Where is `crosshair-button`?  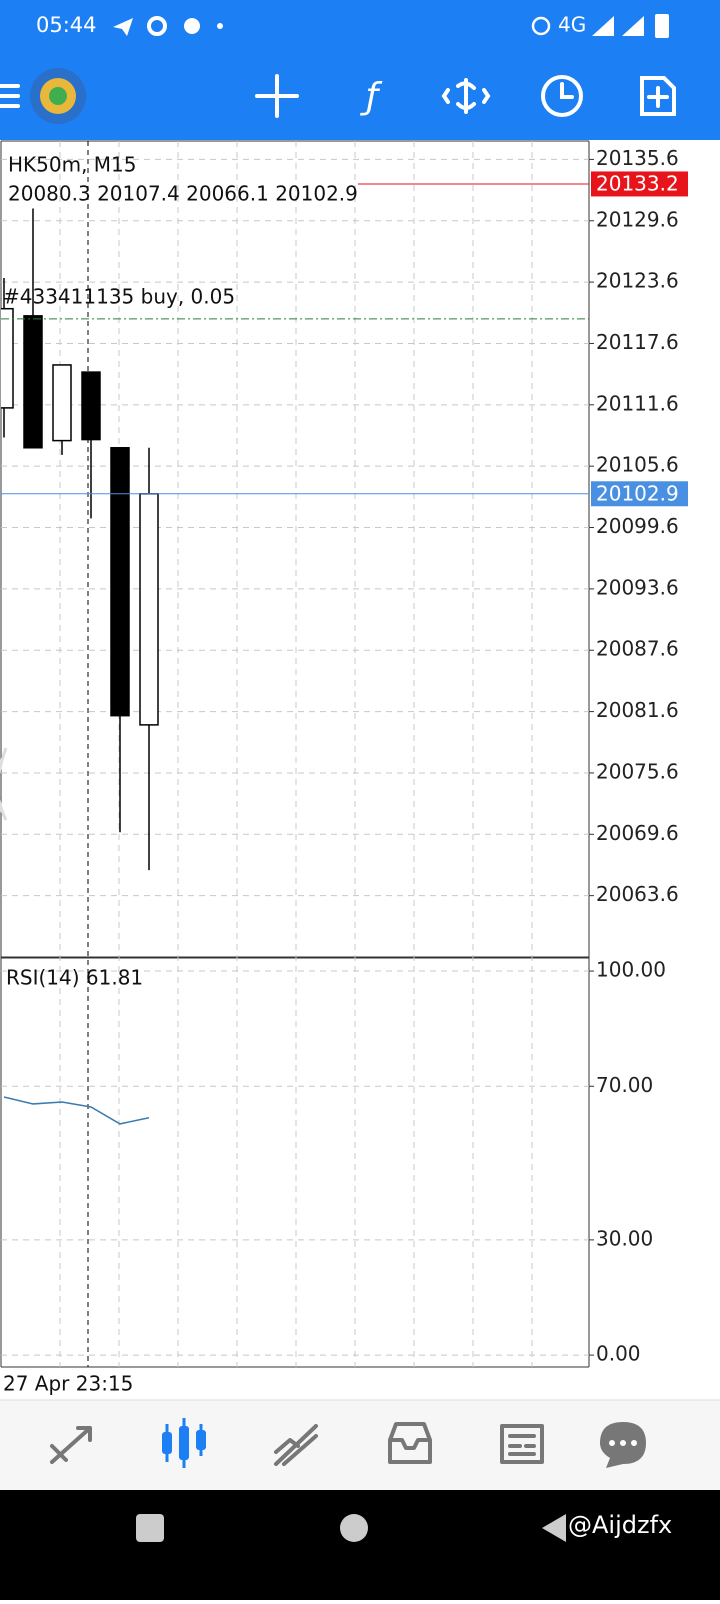
crosshair-button is located at coordinates (277, 96).